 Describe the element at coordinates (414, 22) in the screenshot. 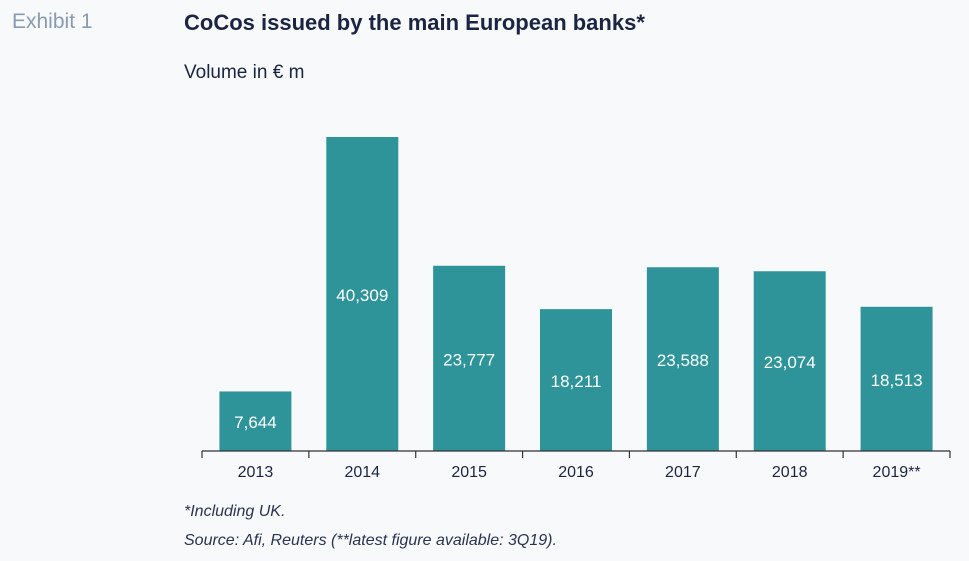

I see `chart-title: CoCos issued by the main European banks*` at that location.